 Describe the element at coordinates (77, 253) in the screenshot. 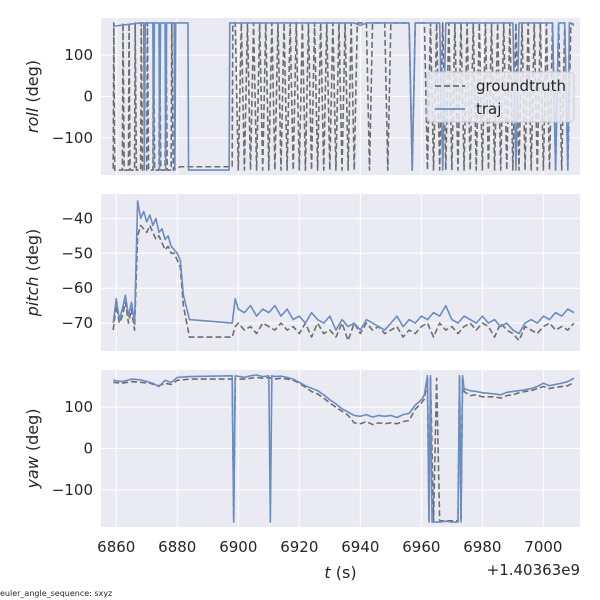

I see `y-tick-label: −50` at that location.